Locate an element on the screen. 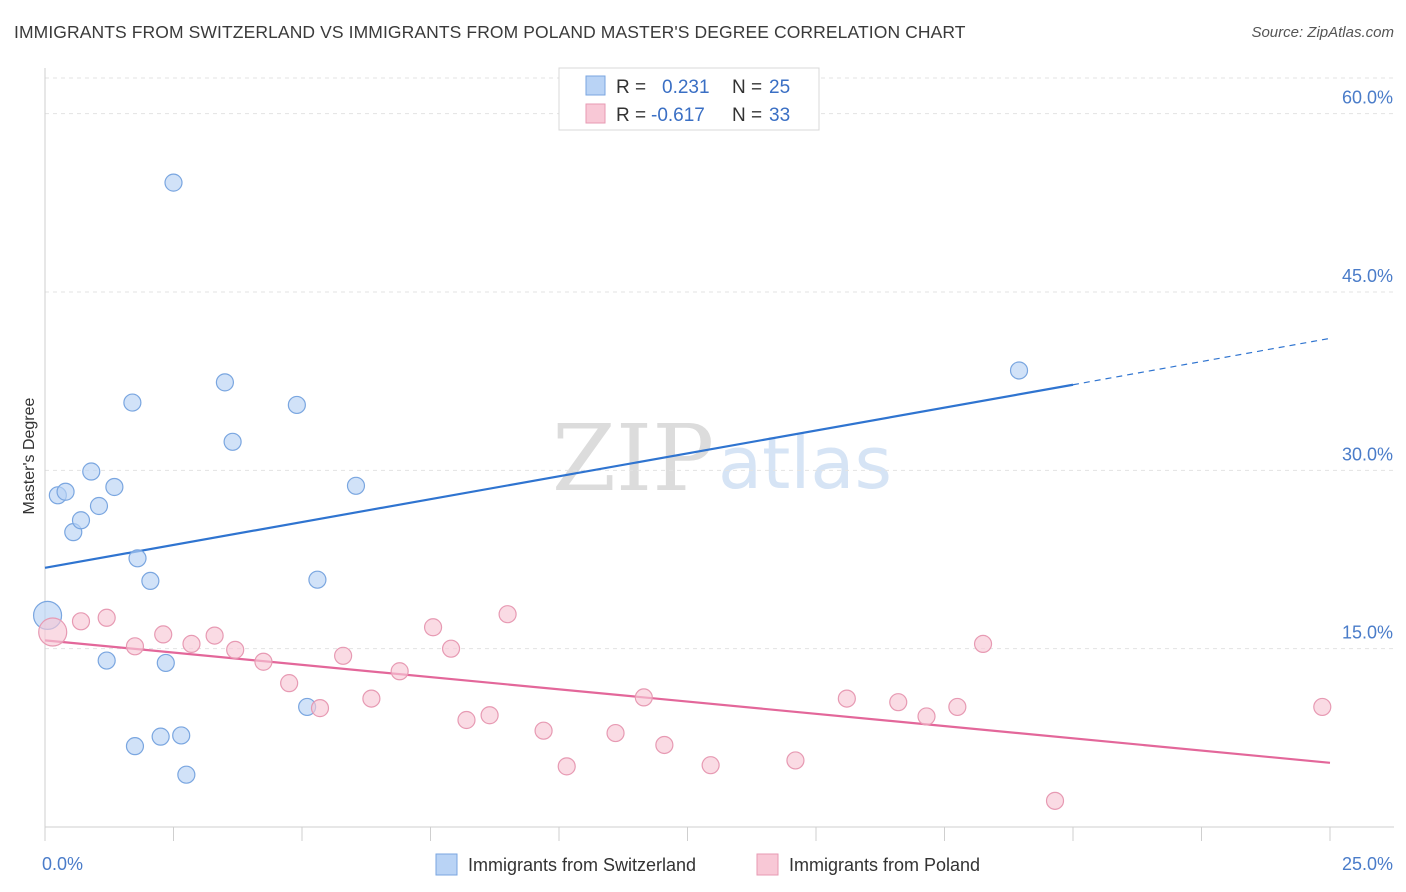 The width and height of the screenshot is (1406, 892). y-axis-label: Master's Degree is located at coordinates (29, 455).